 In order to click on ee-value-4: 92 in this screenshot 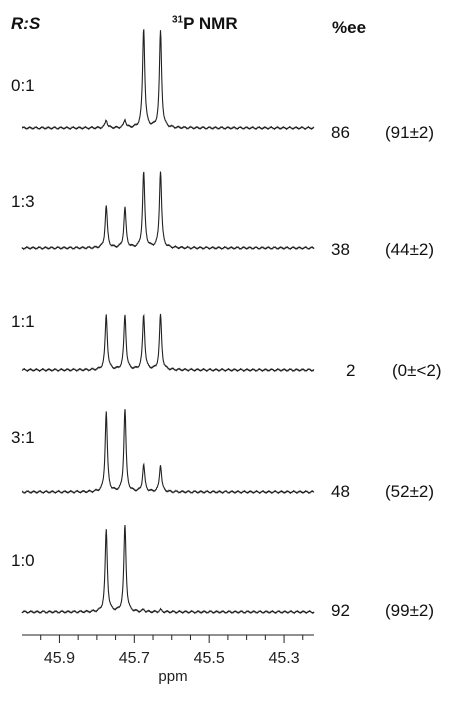, I will do `click(340, 610)`.